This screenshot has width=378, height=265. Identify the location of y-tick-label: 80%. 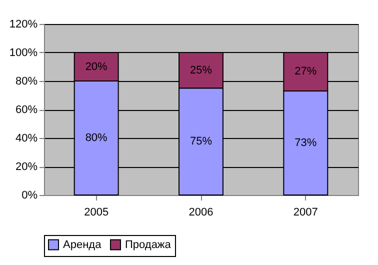
(26, 82).